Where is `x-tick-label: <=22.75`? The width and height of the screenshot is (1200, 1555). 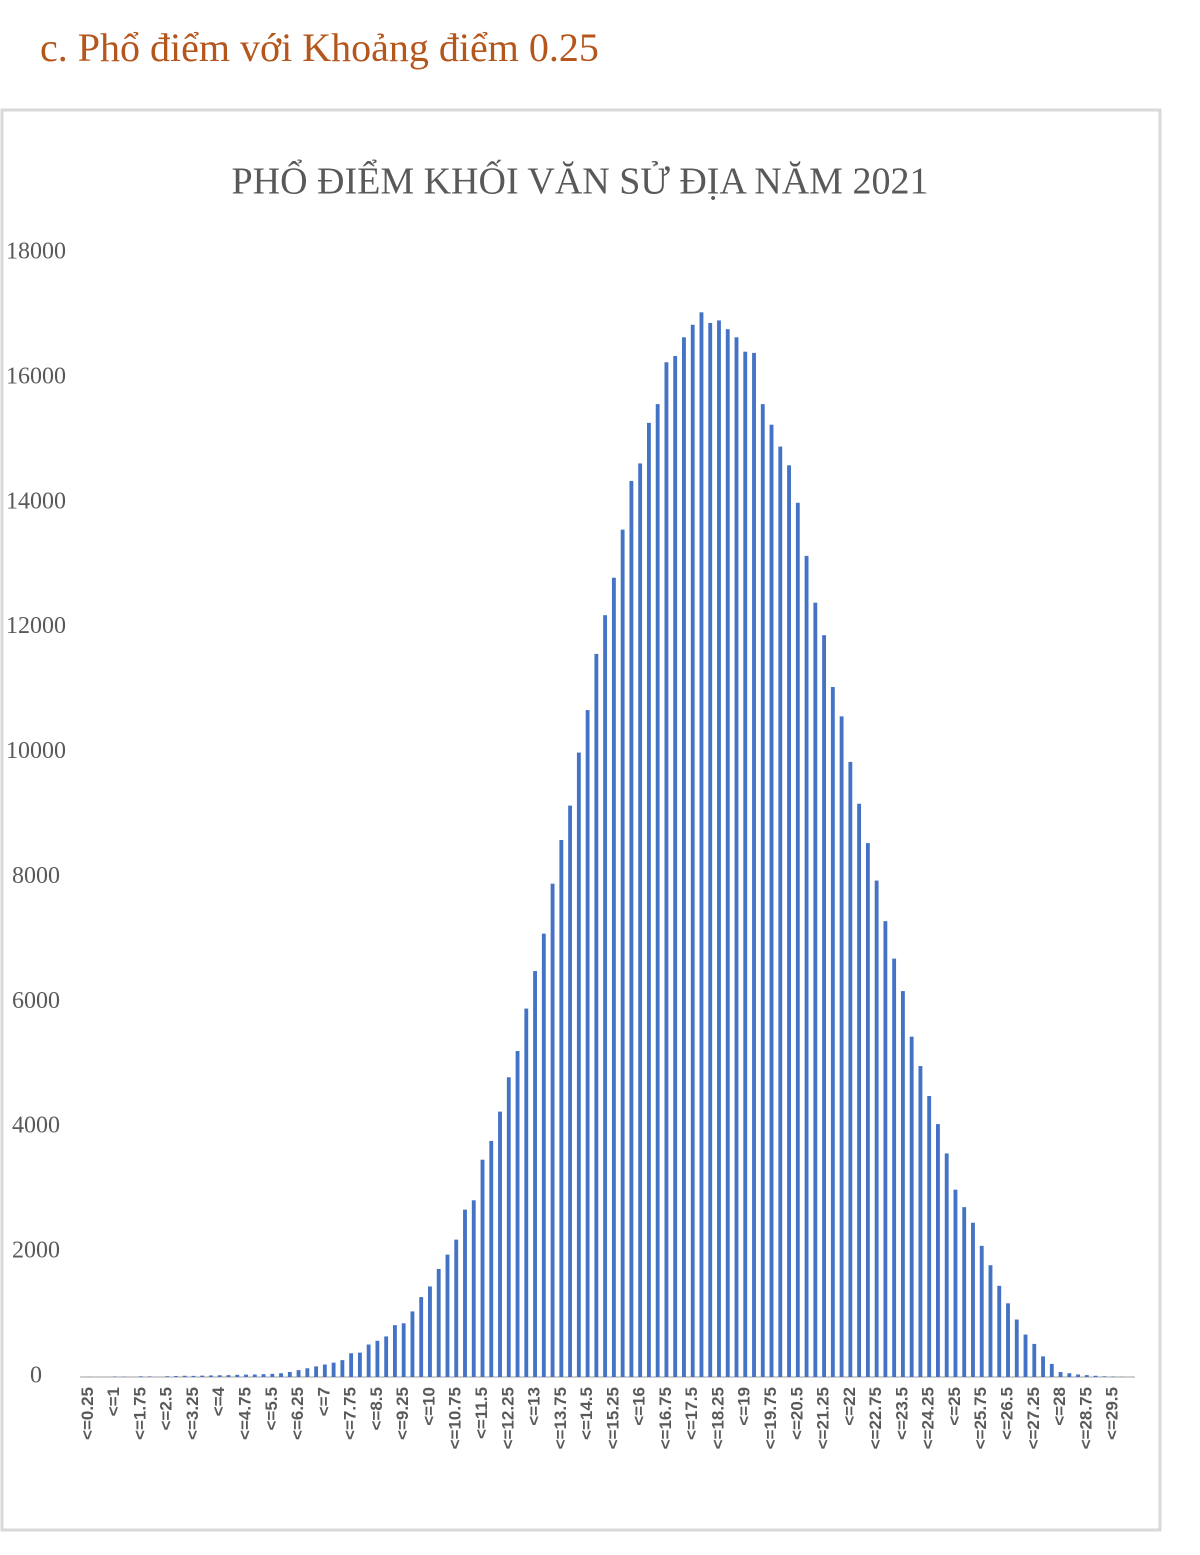
x-tick-label: <=22.75 is located at coordinates (875, 1418).